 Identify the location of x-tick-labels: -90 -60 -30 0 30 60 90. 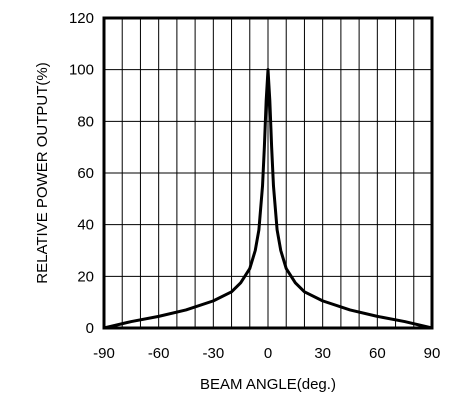
(266, 353).